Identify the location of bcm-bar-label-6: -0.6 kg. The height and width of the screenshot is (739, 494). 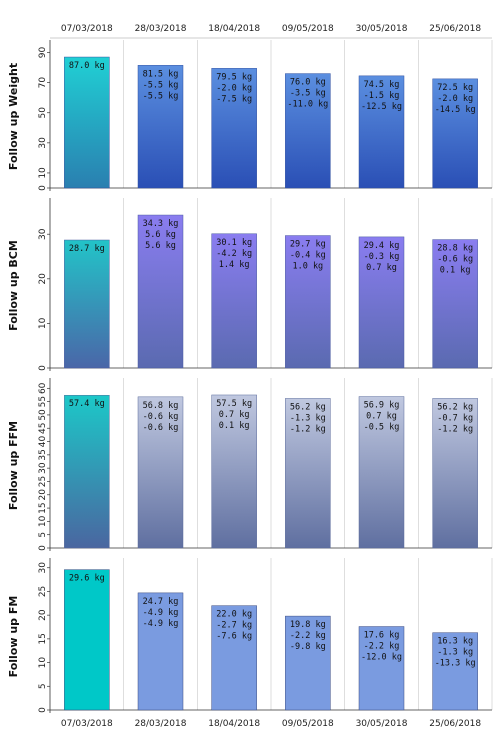
(455, 260).